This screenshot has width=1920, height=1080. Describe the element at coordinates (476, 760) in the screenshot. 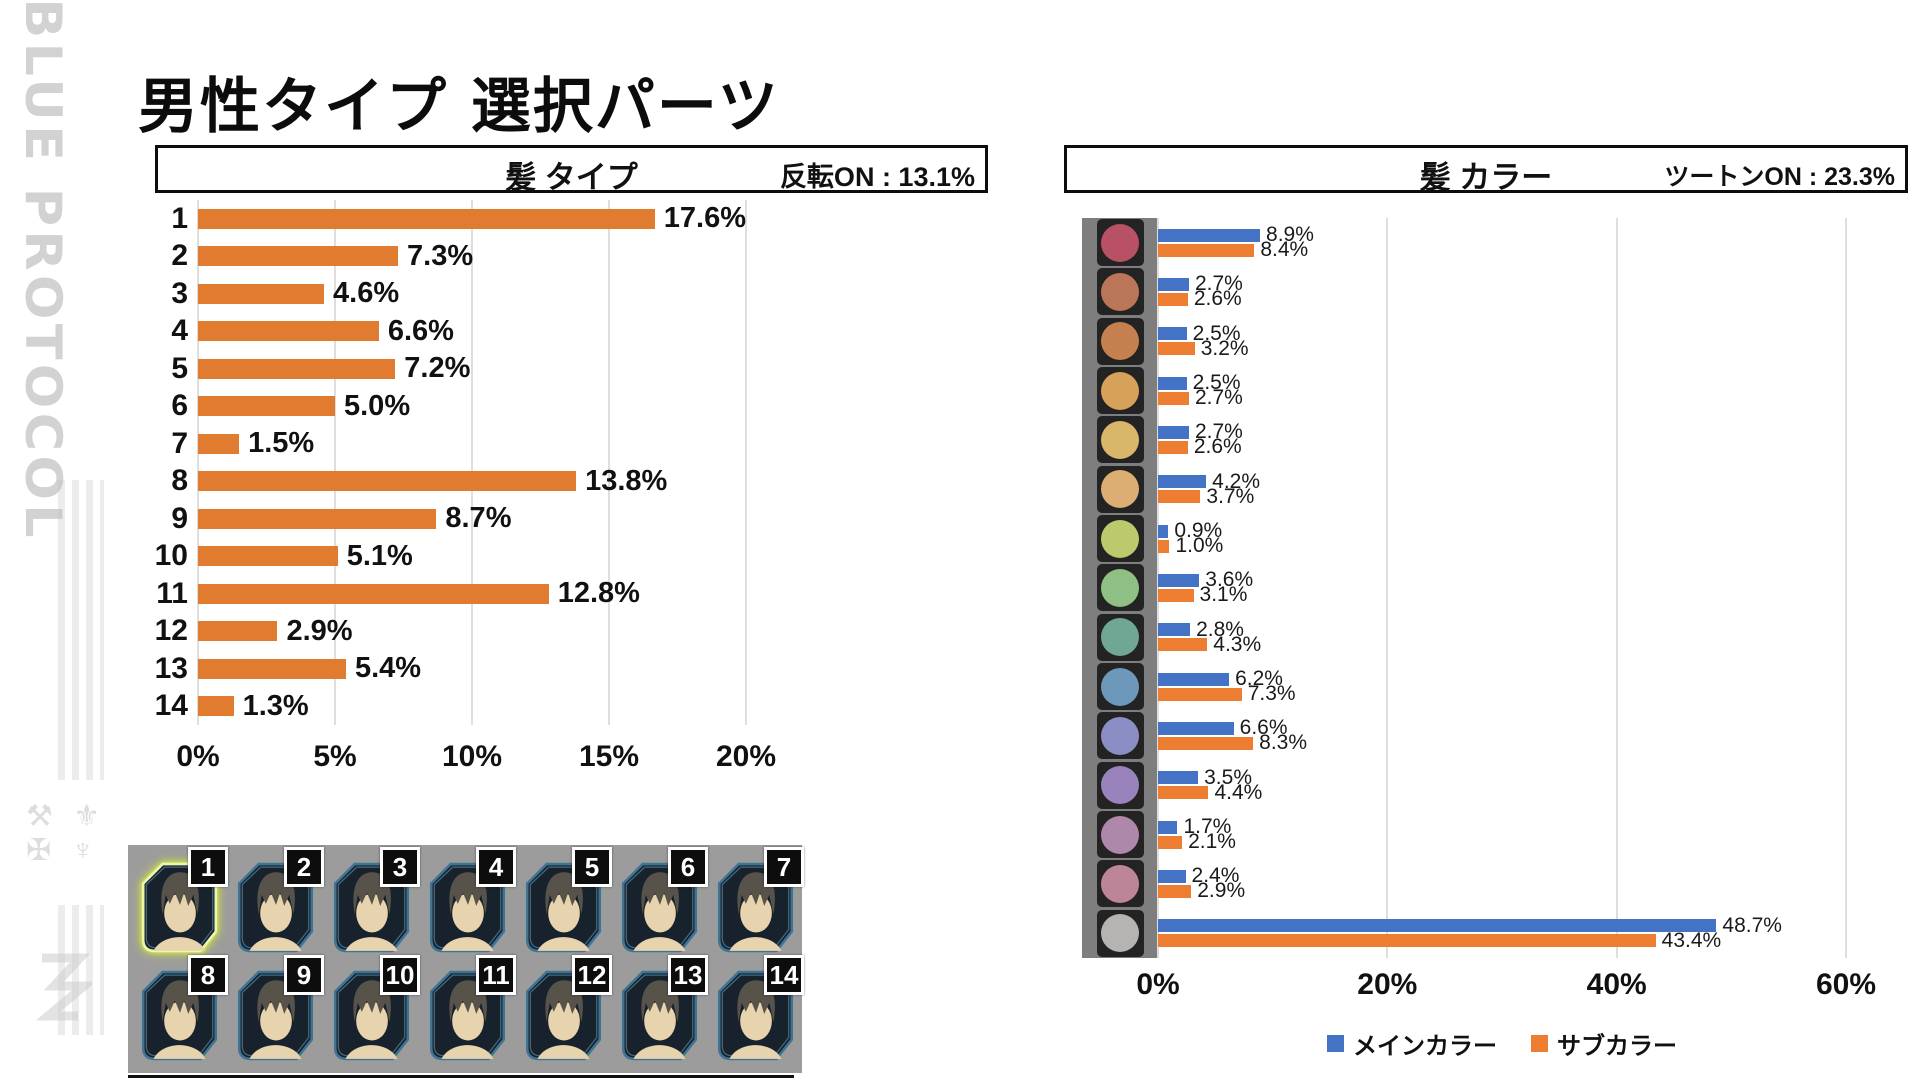

I see `hair-type-x-axis: 0% 5% 10% 15% 20%` at that location.